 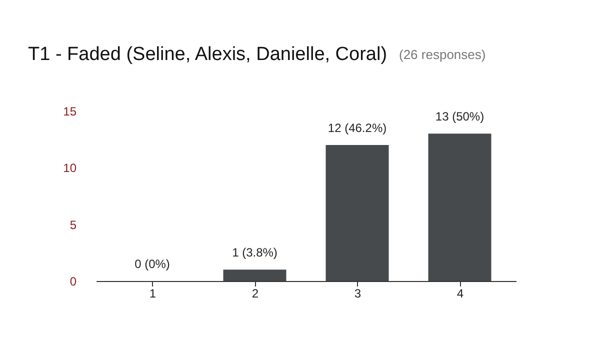 I want to click on x-tick-label: 2, so click(x=255, y=293).